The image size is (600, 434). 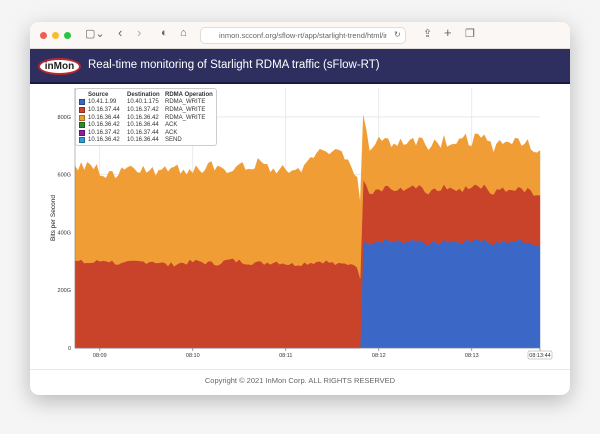 I want to click on legend-row: 10.16.36.44 10.16.36.42 RDMA_WRITE, so click(x=146, y=118).